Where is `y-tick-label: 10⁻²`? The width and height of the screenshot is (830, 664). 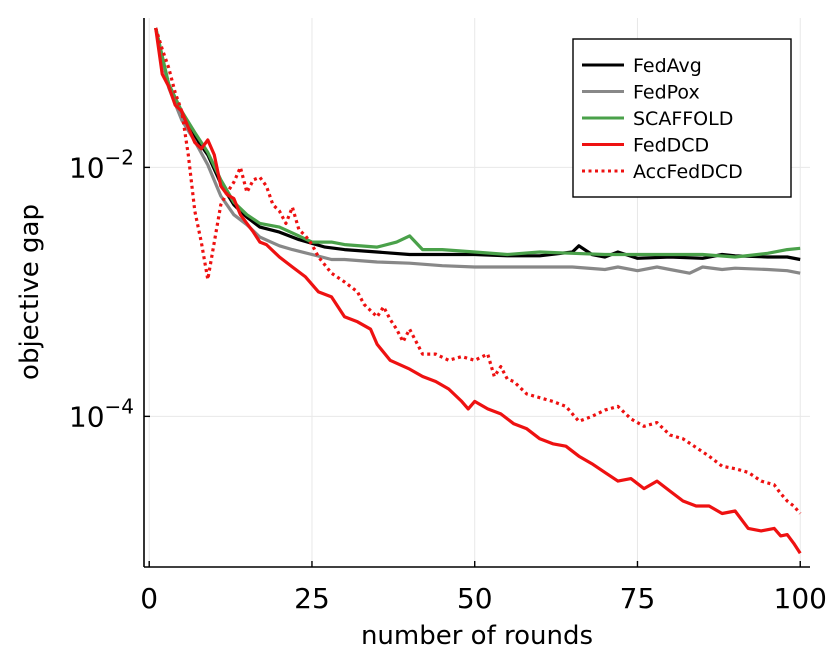
y-tick-label: 10⁻² is located at coordinates (101, 164).